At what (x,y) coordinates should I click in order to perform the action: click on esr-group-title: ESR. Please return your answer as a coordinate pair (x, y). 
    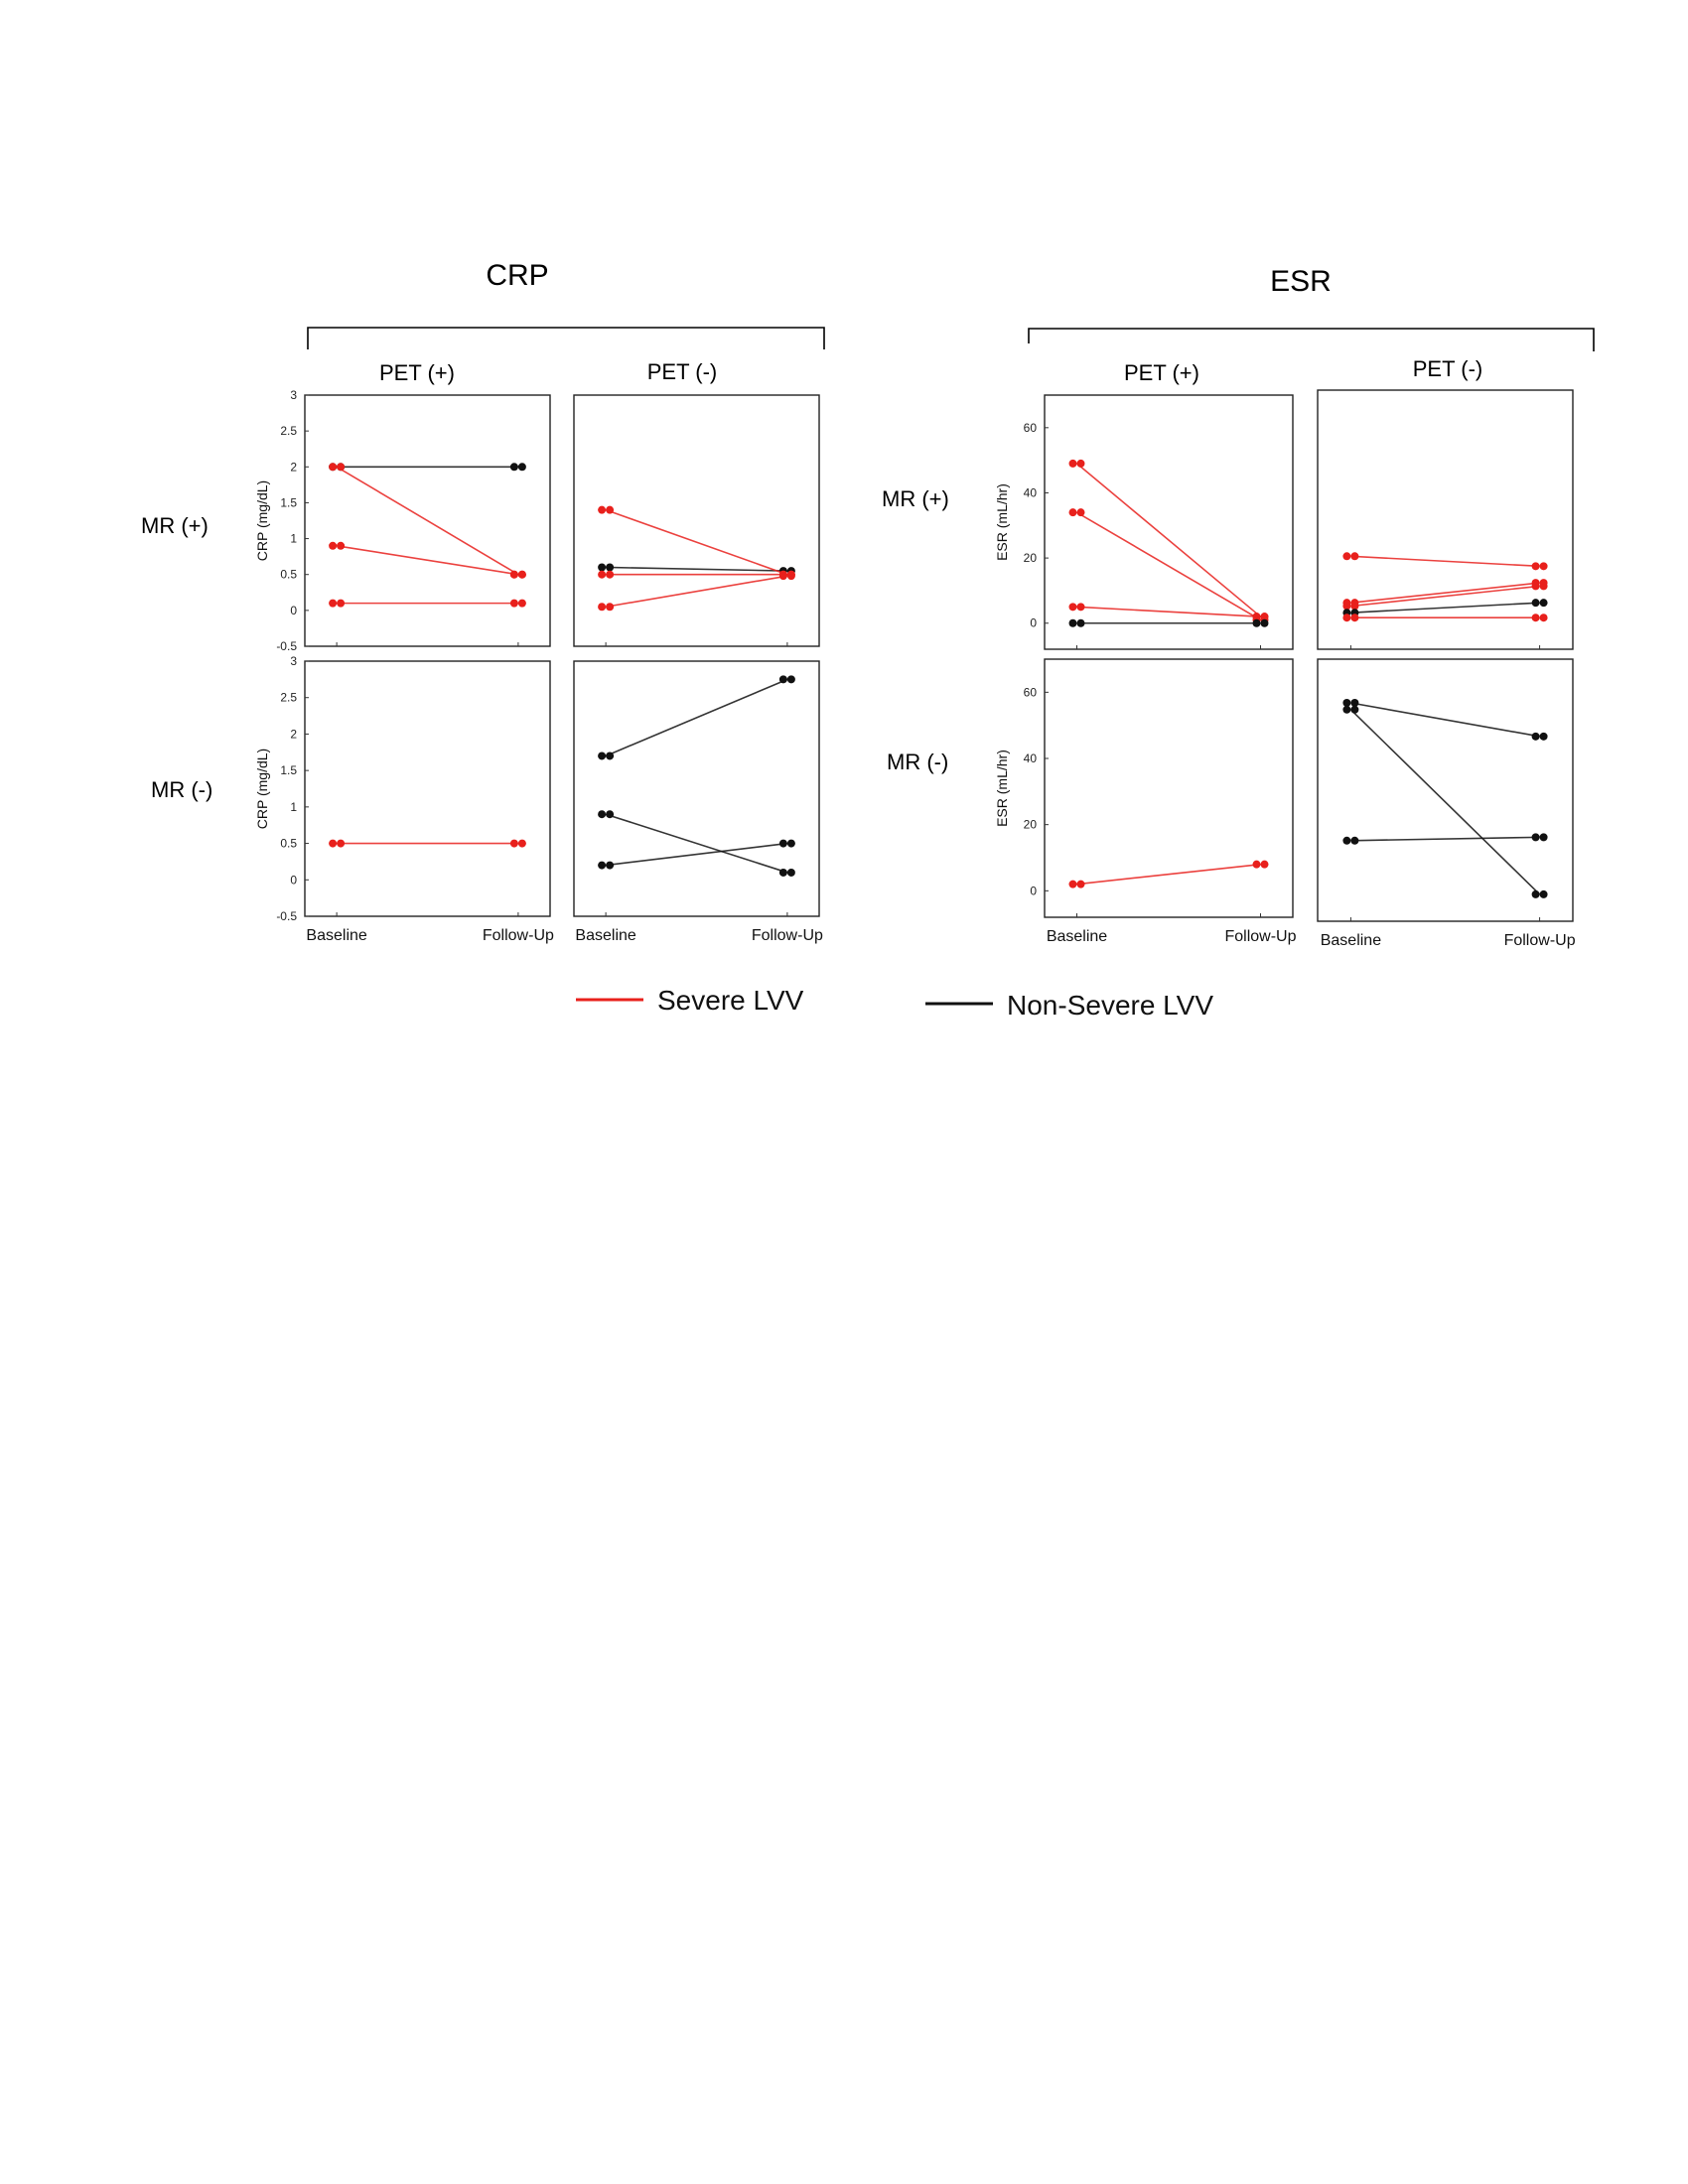
    Looking at the image, I should click on (1301, 281).